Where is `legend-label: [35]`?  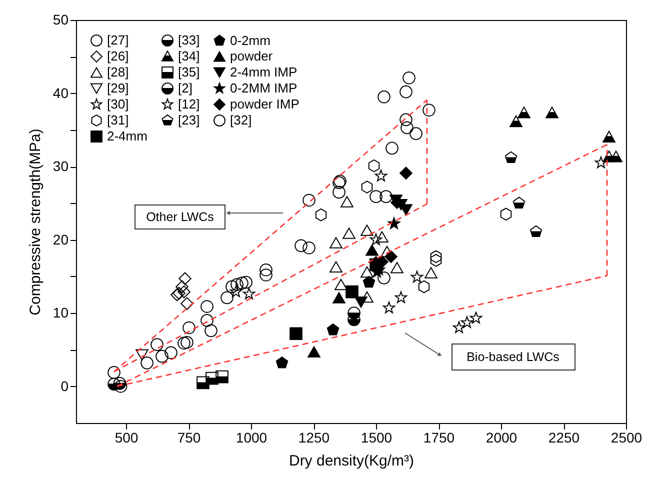
legend-label: [35] is located at coordinates (189, 72).